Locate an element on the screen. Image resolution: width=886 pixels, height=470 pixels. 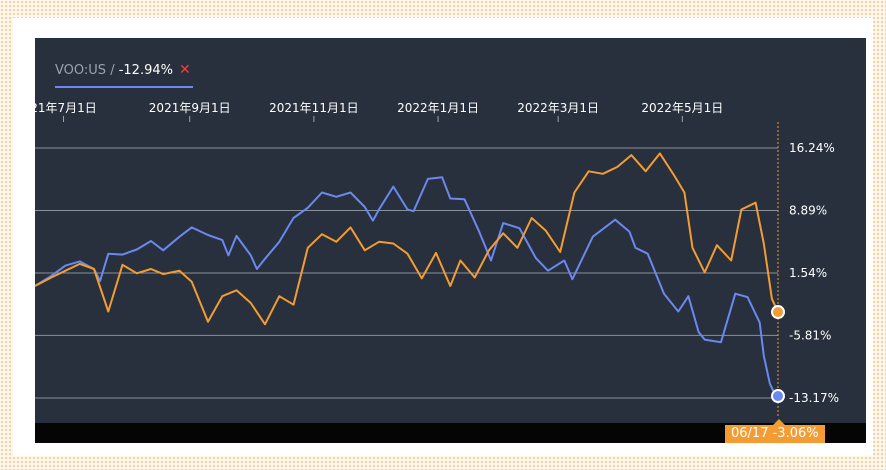
compare-legend-chip: VOO:US / -12.94% ✕ is located at coordinates (124, 74).